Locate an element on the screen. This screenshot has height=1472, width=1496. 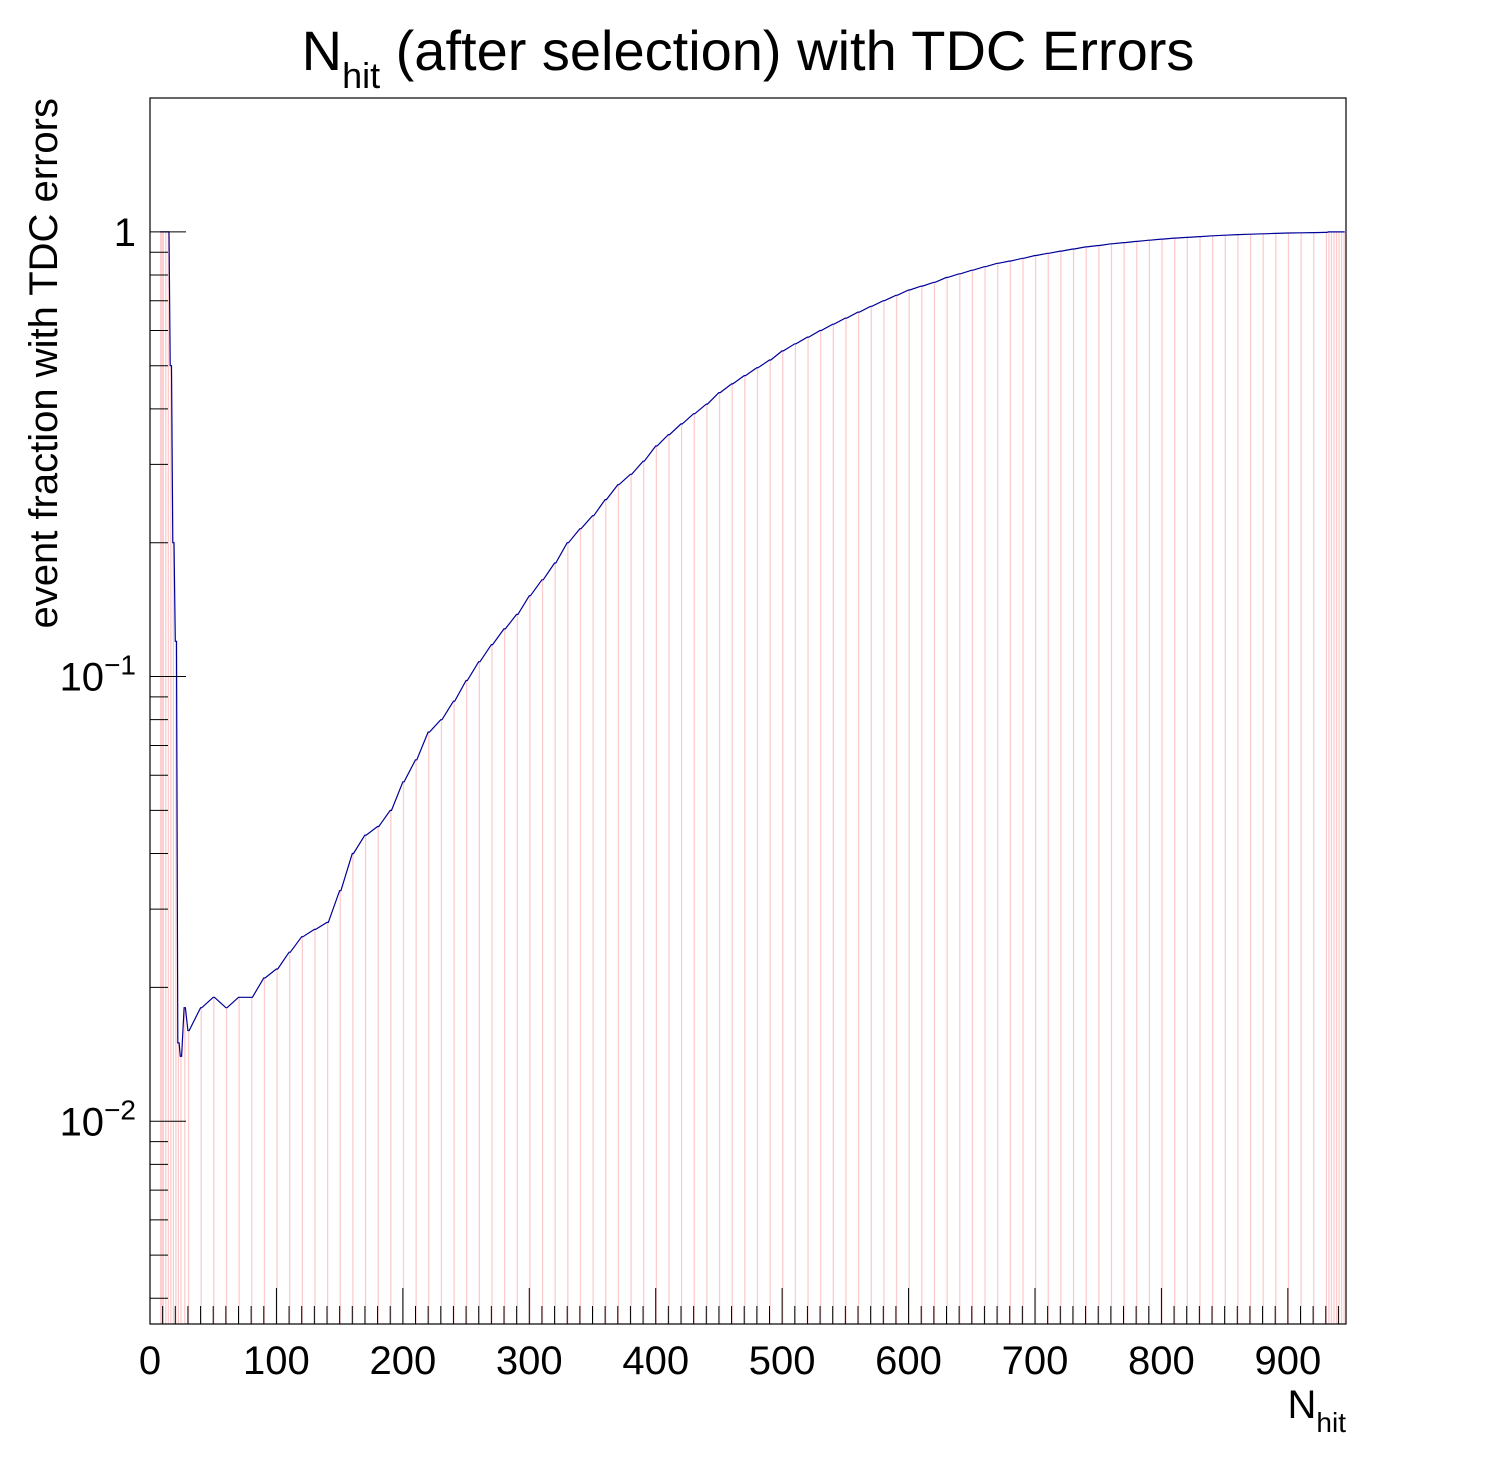
x-axis-title-main: N is located at coordinates (1302, 1405).